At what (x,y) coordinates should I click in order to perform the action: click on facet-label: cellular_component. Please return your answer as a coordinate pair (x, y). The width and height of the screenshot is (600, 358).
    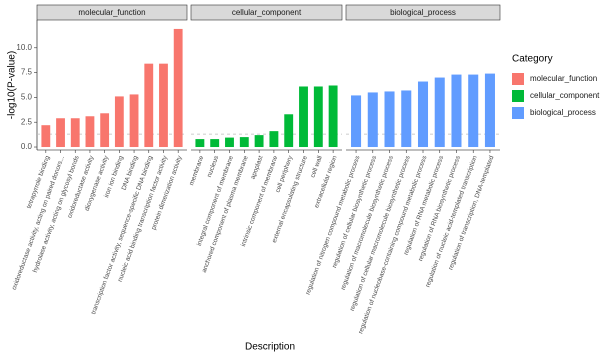
    Looking at the image, I should click on (267, 12).